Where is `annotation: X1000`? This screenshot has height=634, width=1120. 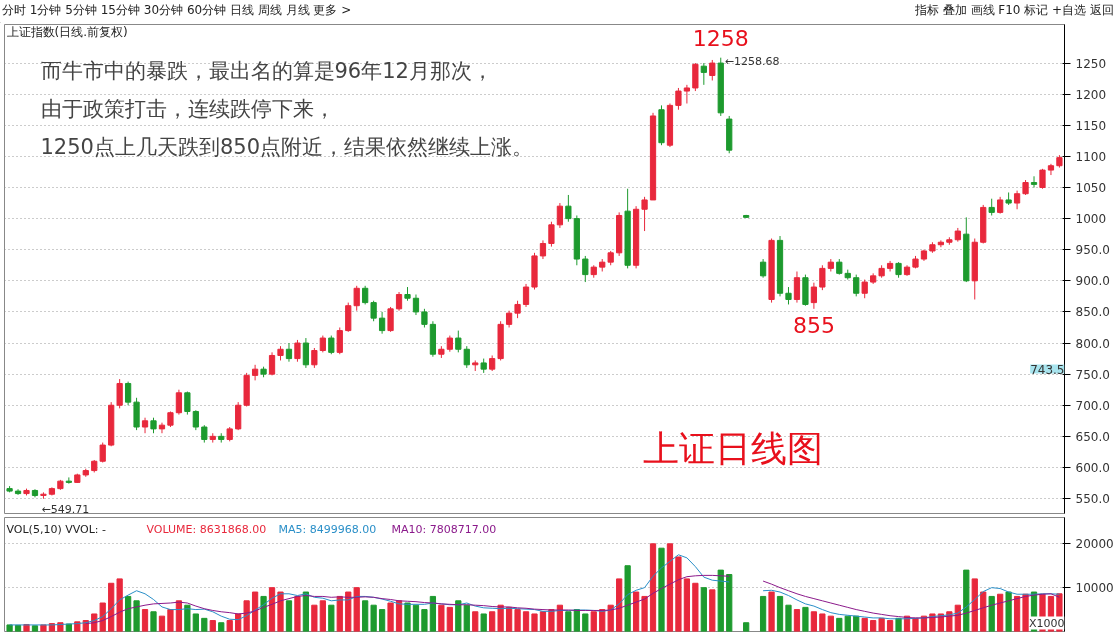 annotation: X1000 is located at coordinates (1046, 623).